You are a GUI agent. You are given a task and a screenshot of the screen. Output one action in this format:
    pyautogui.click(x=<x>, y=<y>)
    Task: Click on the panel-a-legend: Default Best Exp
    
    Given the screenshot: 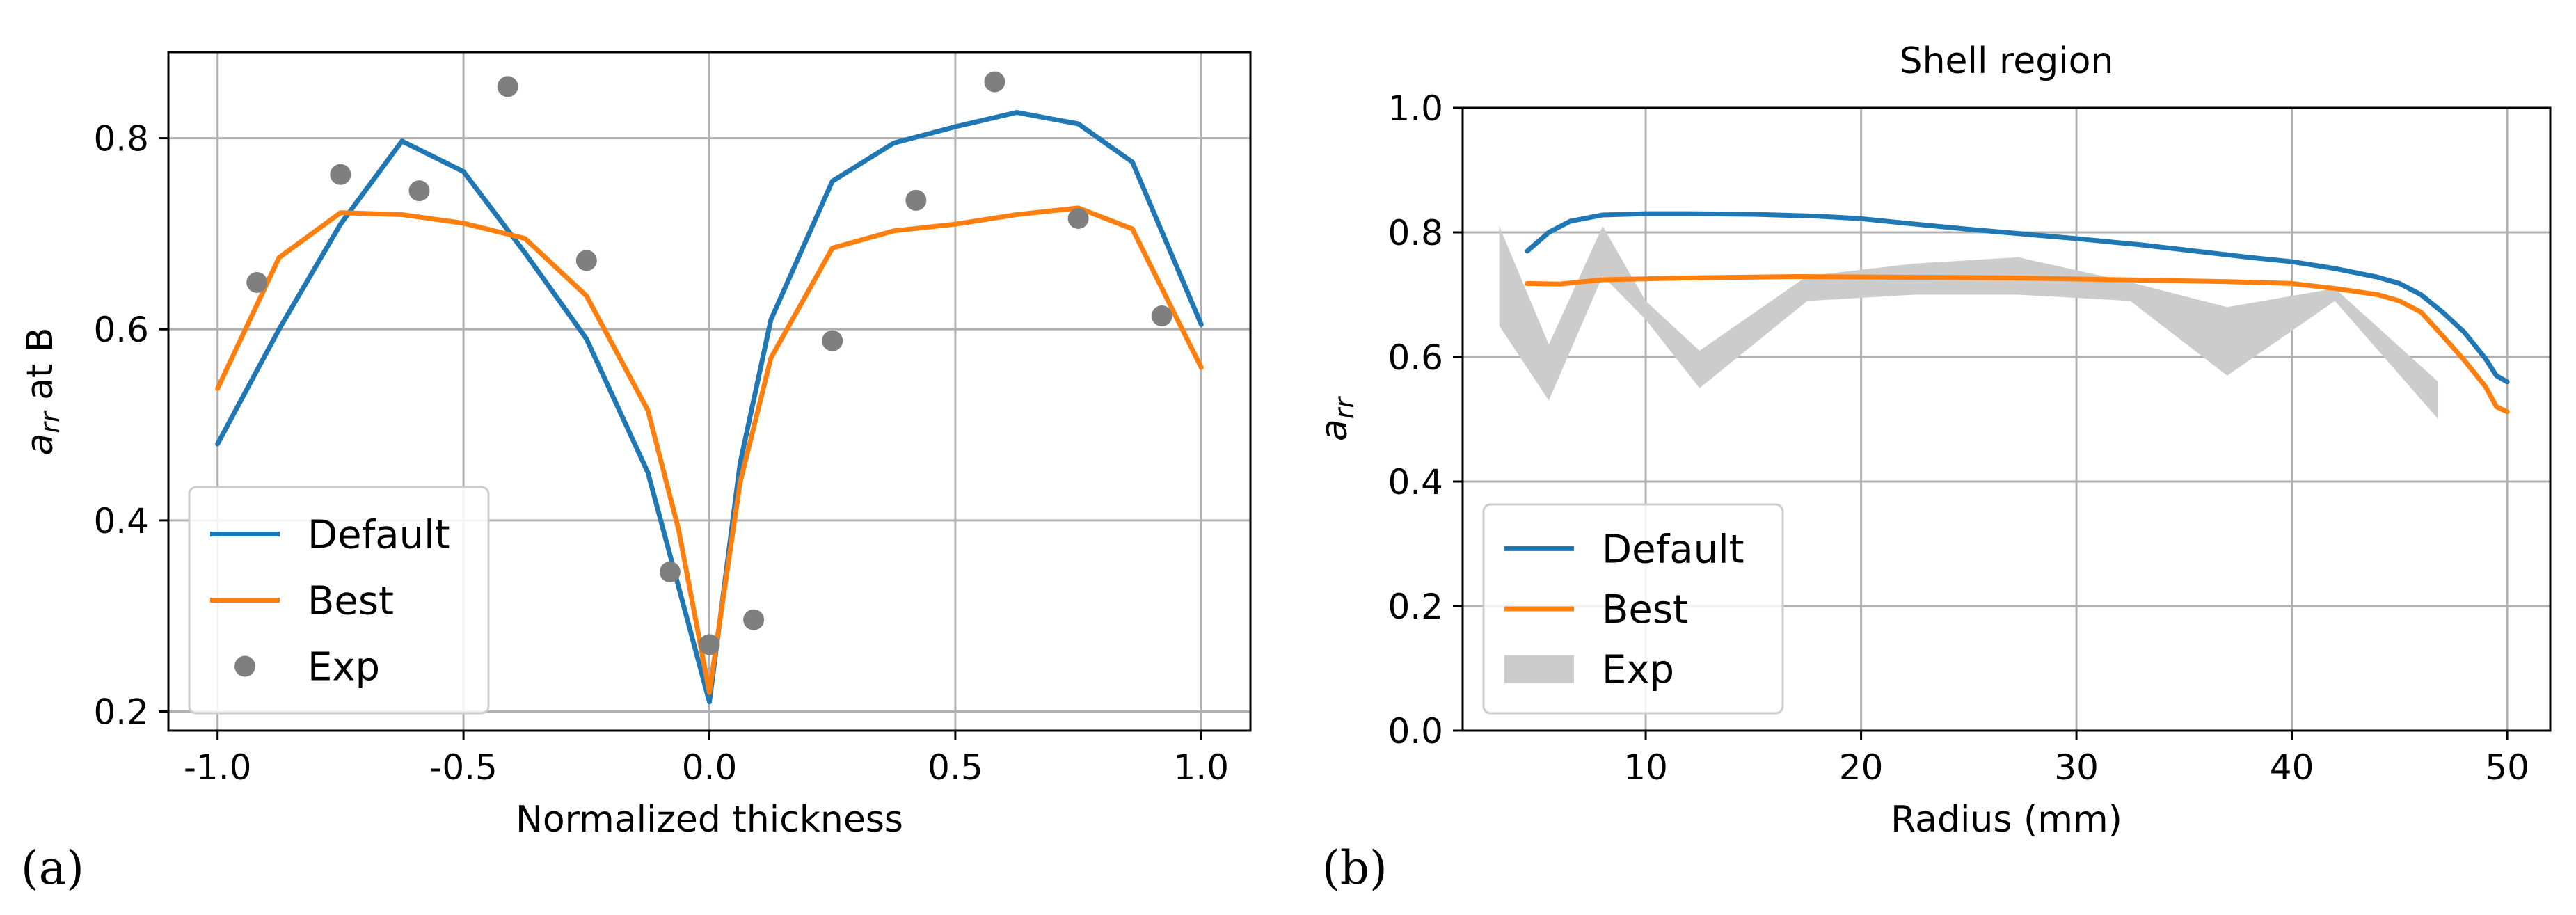 What is the action you would take?
    pyautogui.click(x=339, y=600)
    